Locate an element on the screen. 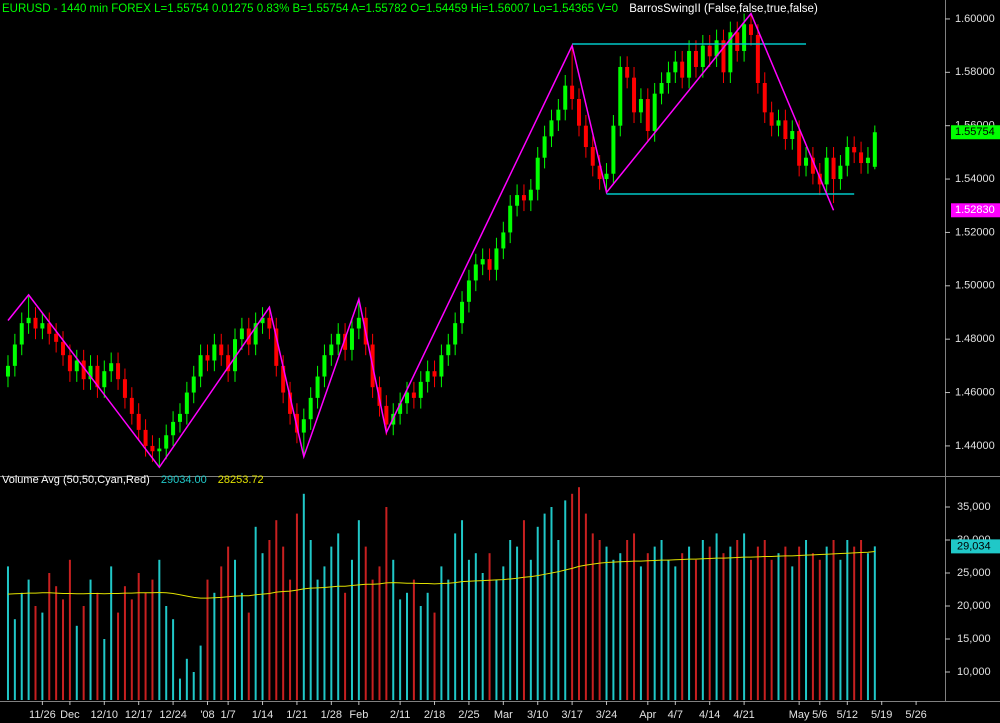  x-tick-label: 4/14 is located at coordinates (709, 715).